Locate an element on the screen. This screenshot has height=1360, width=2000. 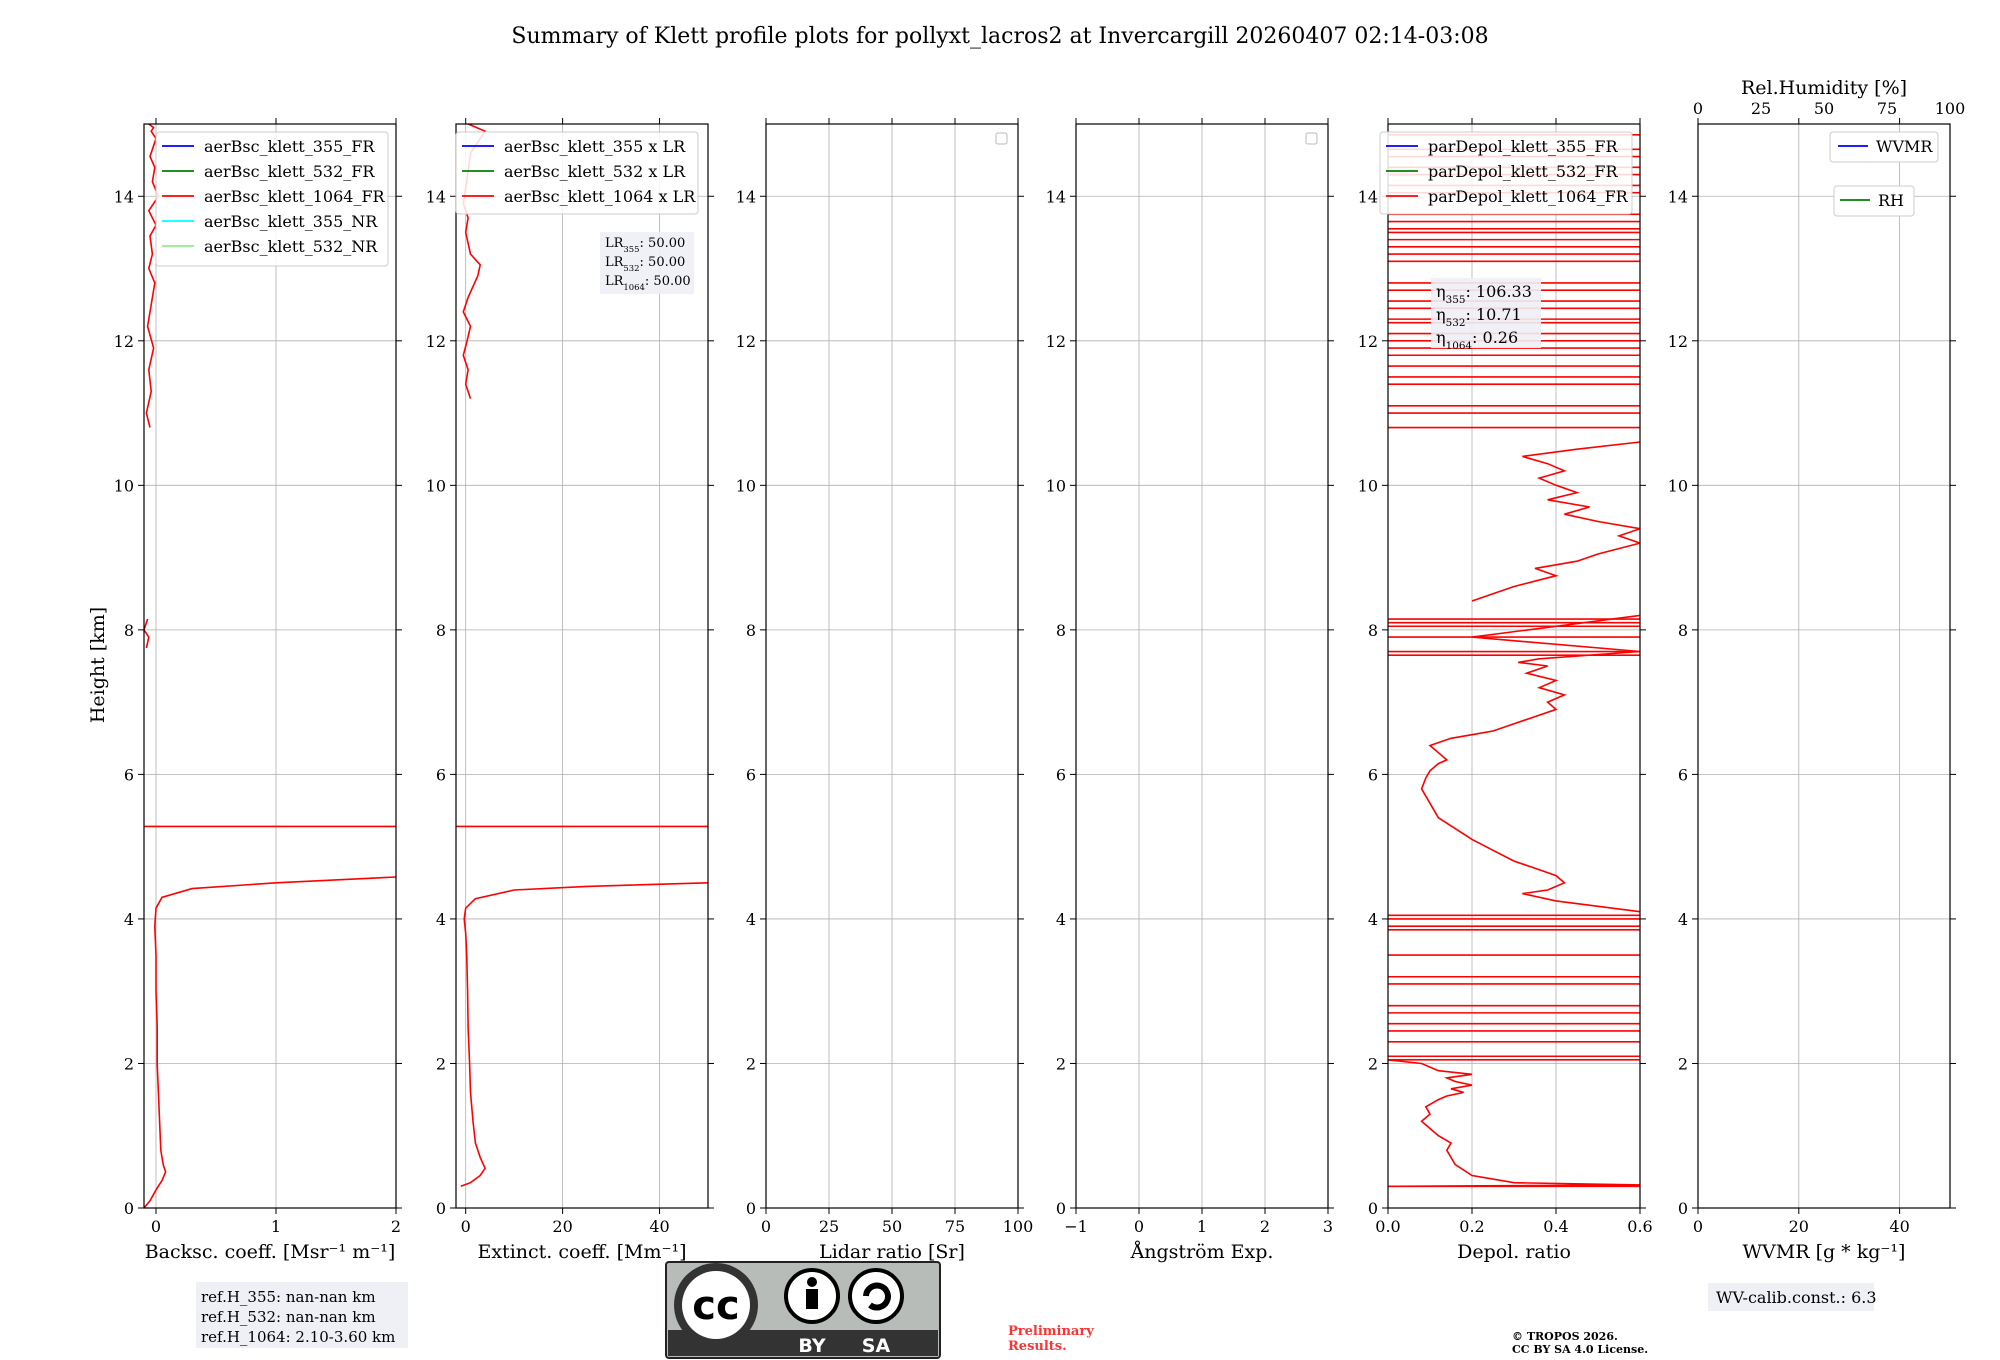
annotation-line: η355: 106.33 is located at coordinates (1484, 294).